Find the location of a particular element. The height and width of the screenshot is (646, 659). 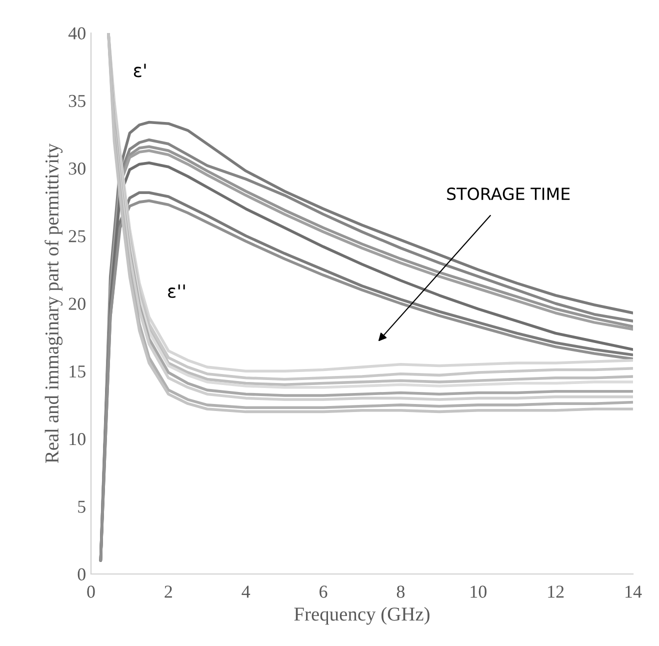

y-tick-label: 20 is located at coordinates (77, 304).